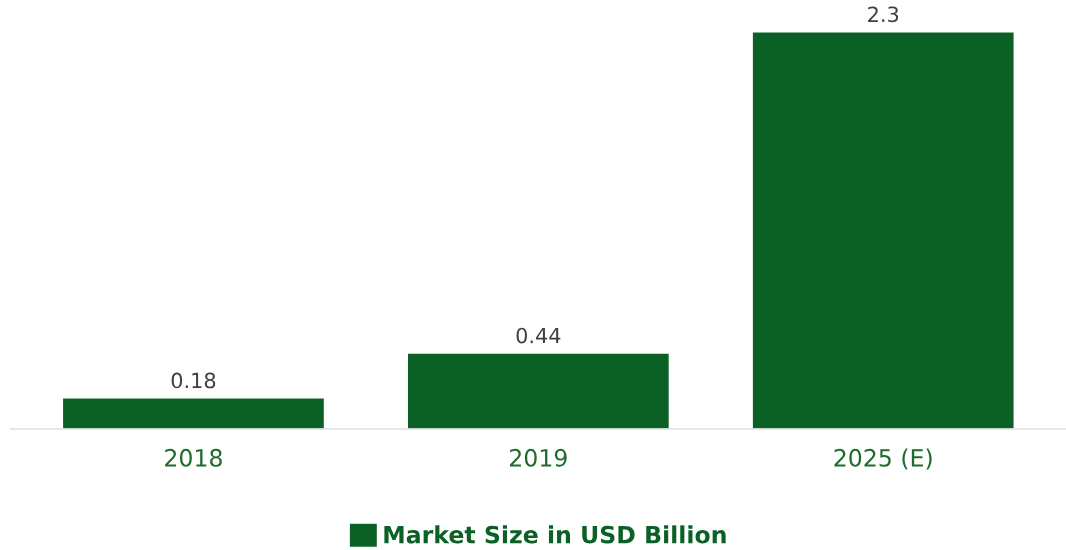 This screenshot has height=550, width=1066. Describe the element at coordinates (538, 335) in the screenshot. I see `data-label: 0.44` at that location.